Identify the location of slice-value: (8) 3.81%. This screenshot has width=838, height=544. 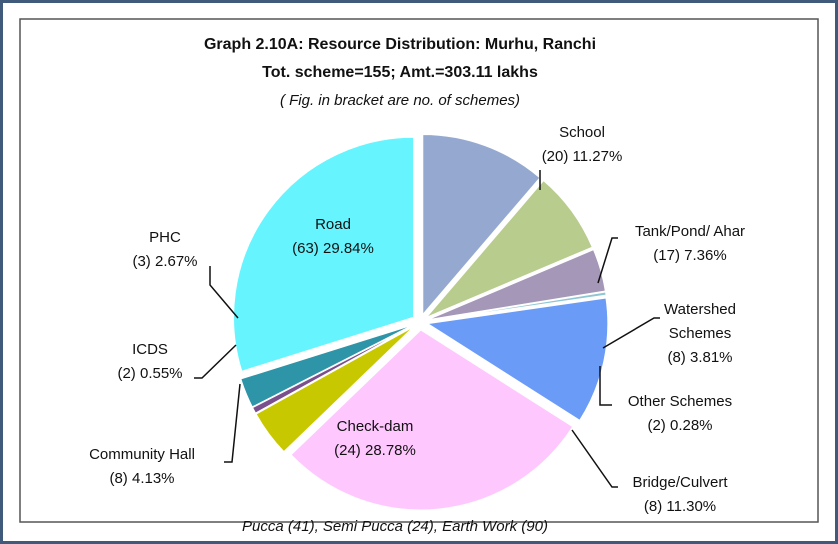
(699, 357).